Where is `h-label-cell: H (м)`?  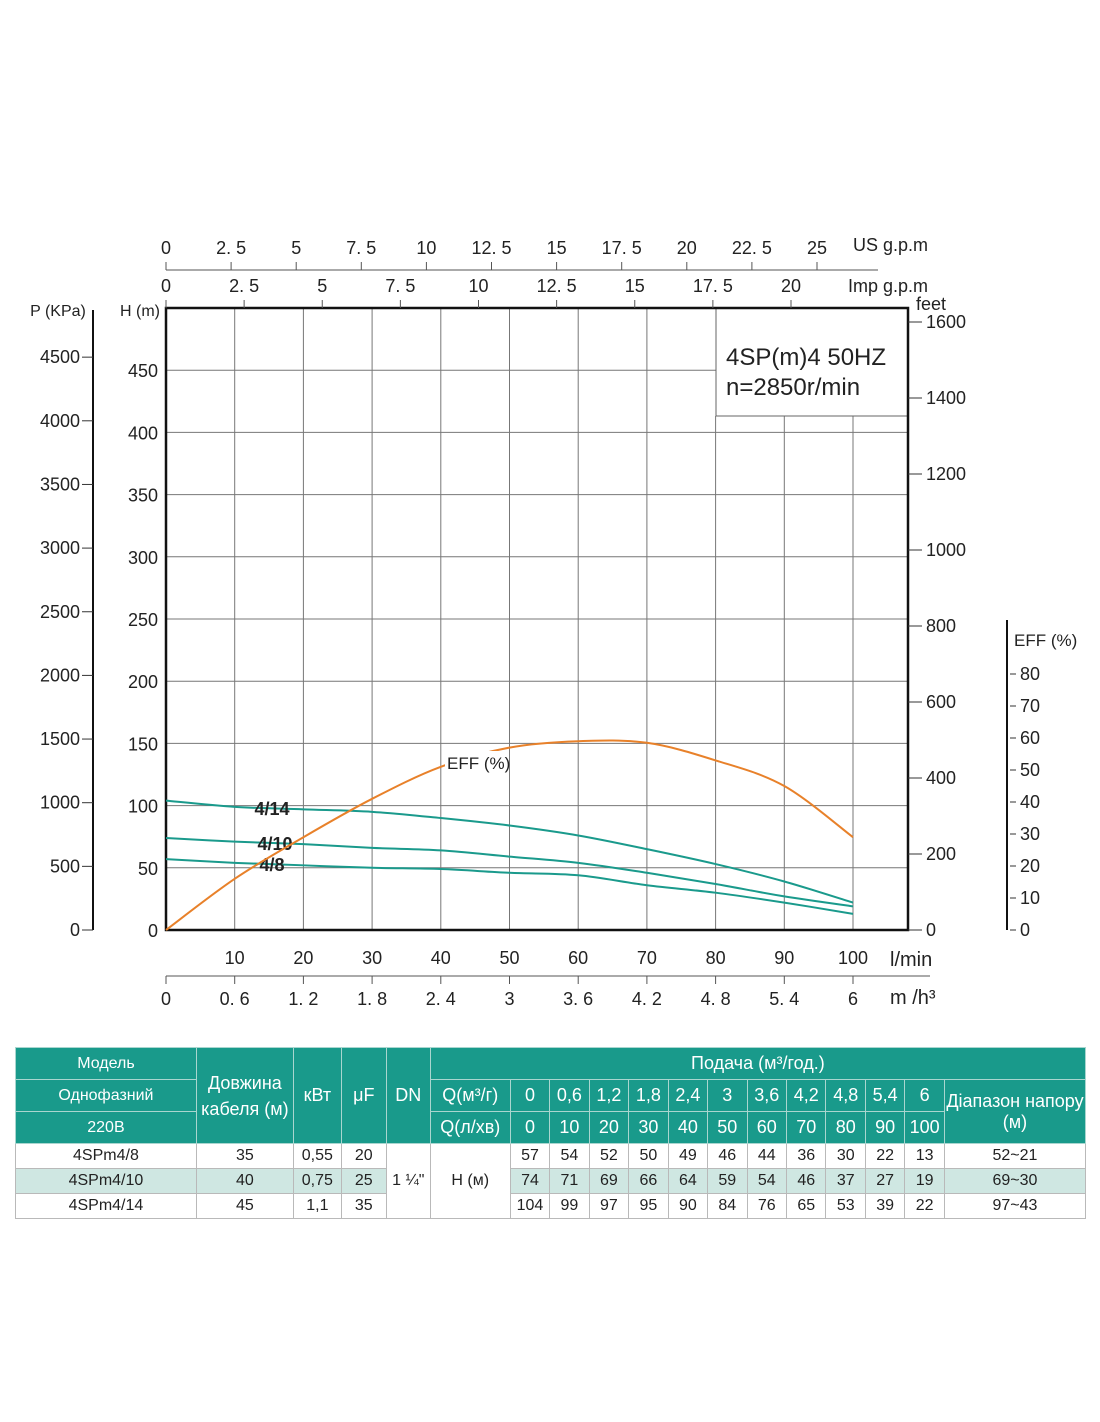
h-label-cell: H (м) is located at coordinates (470, 1181).